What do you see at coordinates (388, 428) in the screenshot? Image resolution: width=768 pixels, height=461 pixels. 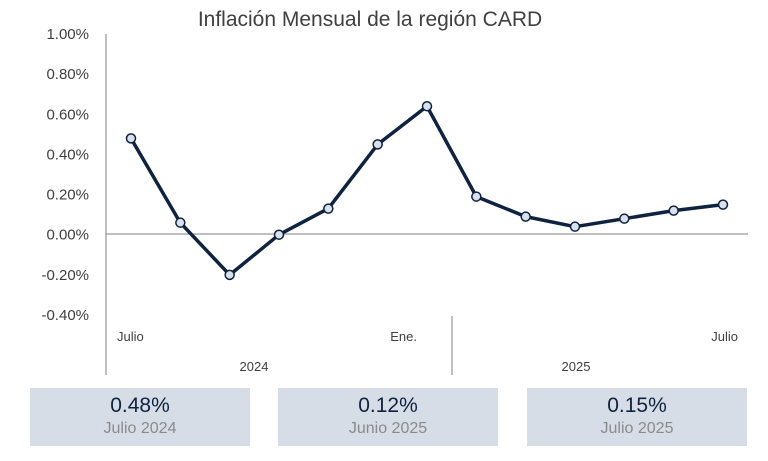 I see `card-label: Junio 2025` at bounding box center [388, 428].